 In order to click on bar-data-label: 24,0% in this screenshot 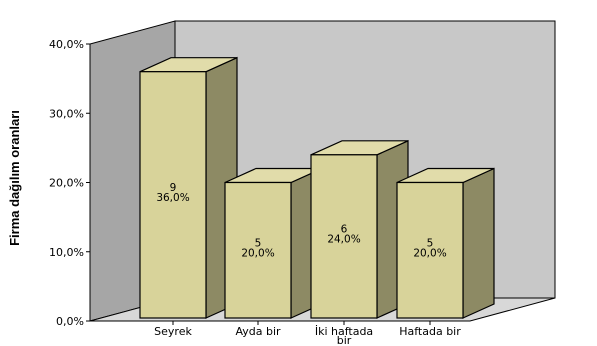, I will do `click(343, 239)`.